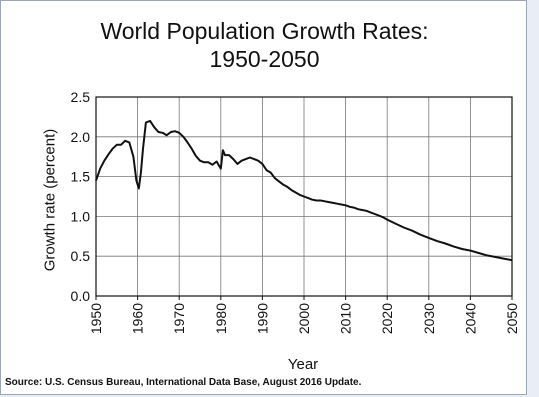 Image resolution: width=539 pixels, height=397 pixels. I want to click on x-tick-label: 1990, so click(262, 318).